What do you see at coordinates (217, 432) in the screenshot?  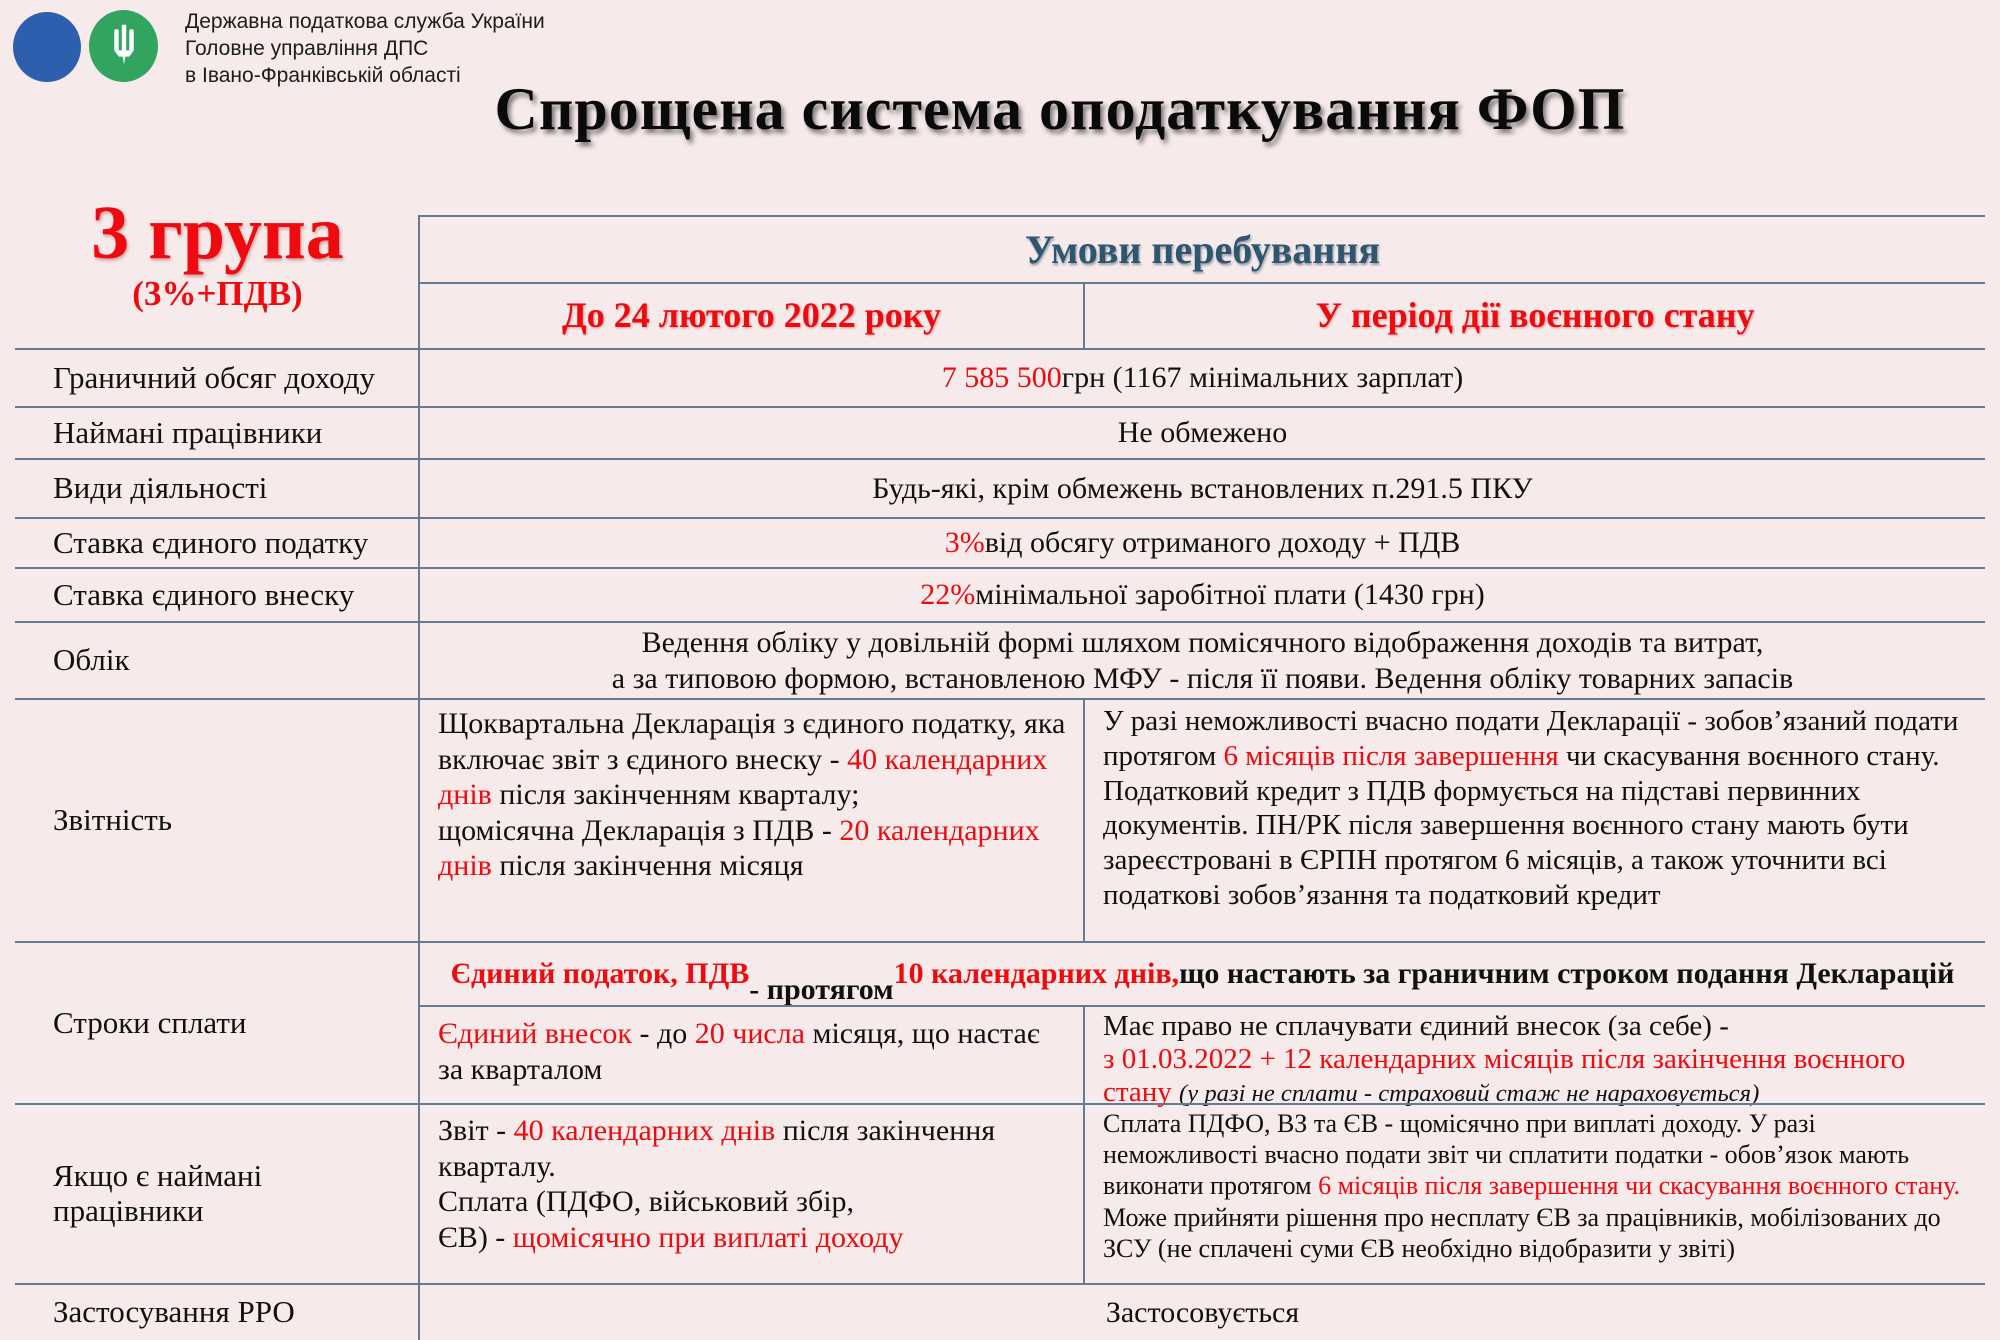 I see `row-label-employees: Наймані працівники` at bounding box center [217, 432].